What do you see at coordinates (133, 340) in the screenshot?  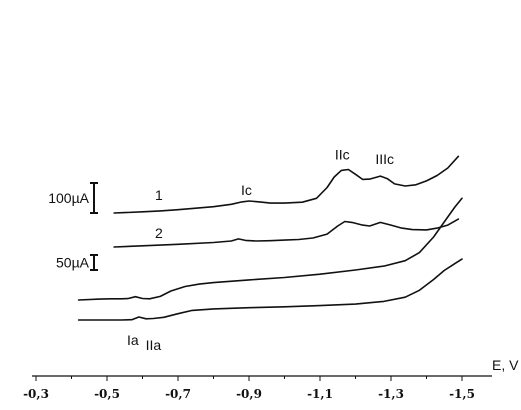 I see `peak-label-ia: Ia` at bounding box center [133, 340].